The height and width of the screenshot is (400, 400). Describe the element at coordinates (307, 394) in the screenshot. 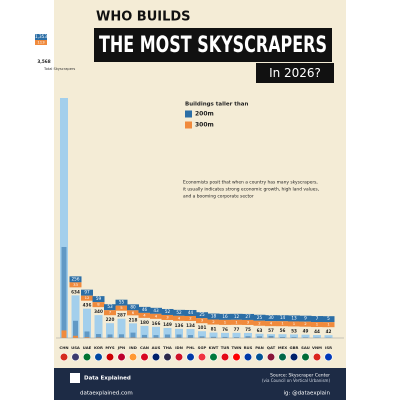

I see `social: ig: @dataexplain` at that location.